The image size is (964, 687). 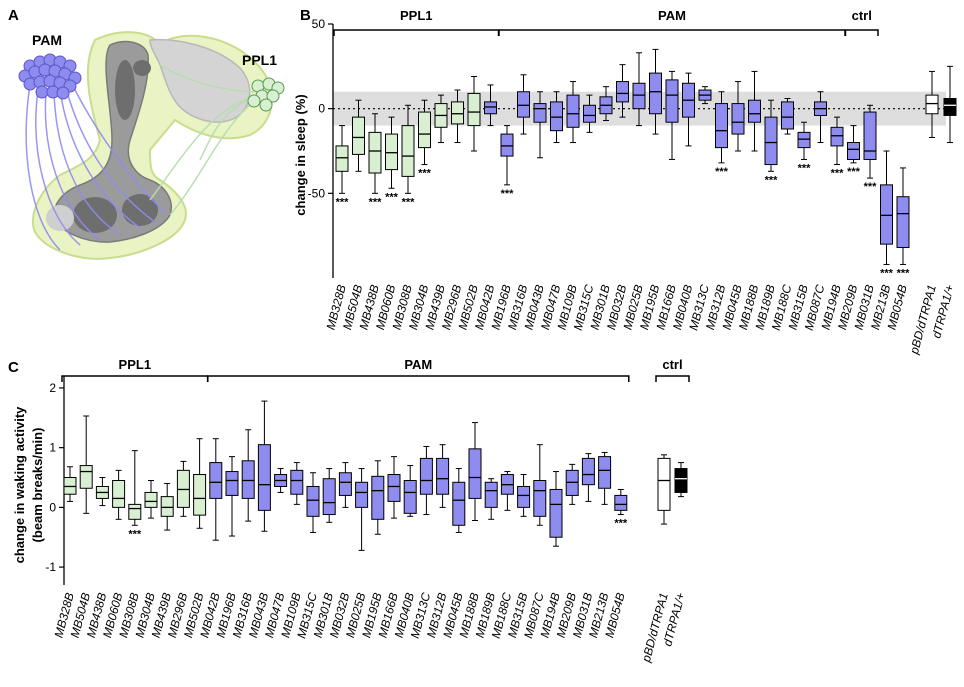 What do you see at coordinates (50, 76) in the screenshot?
I see `pam-cluster` at bounding box center [50, 76].